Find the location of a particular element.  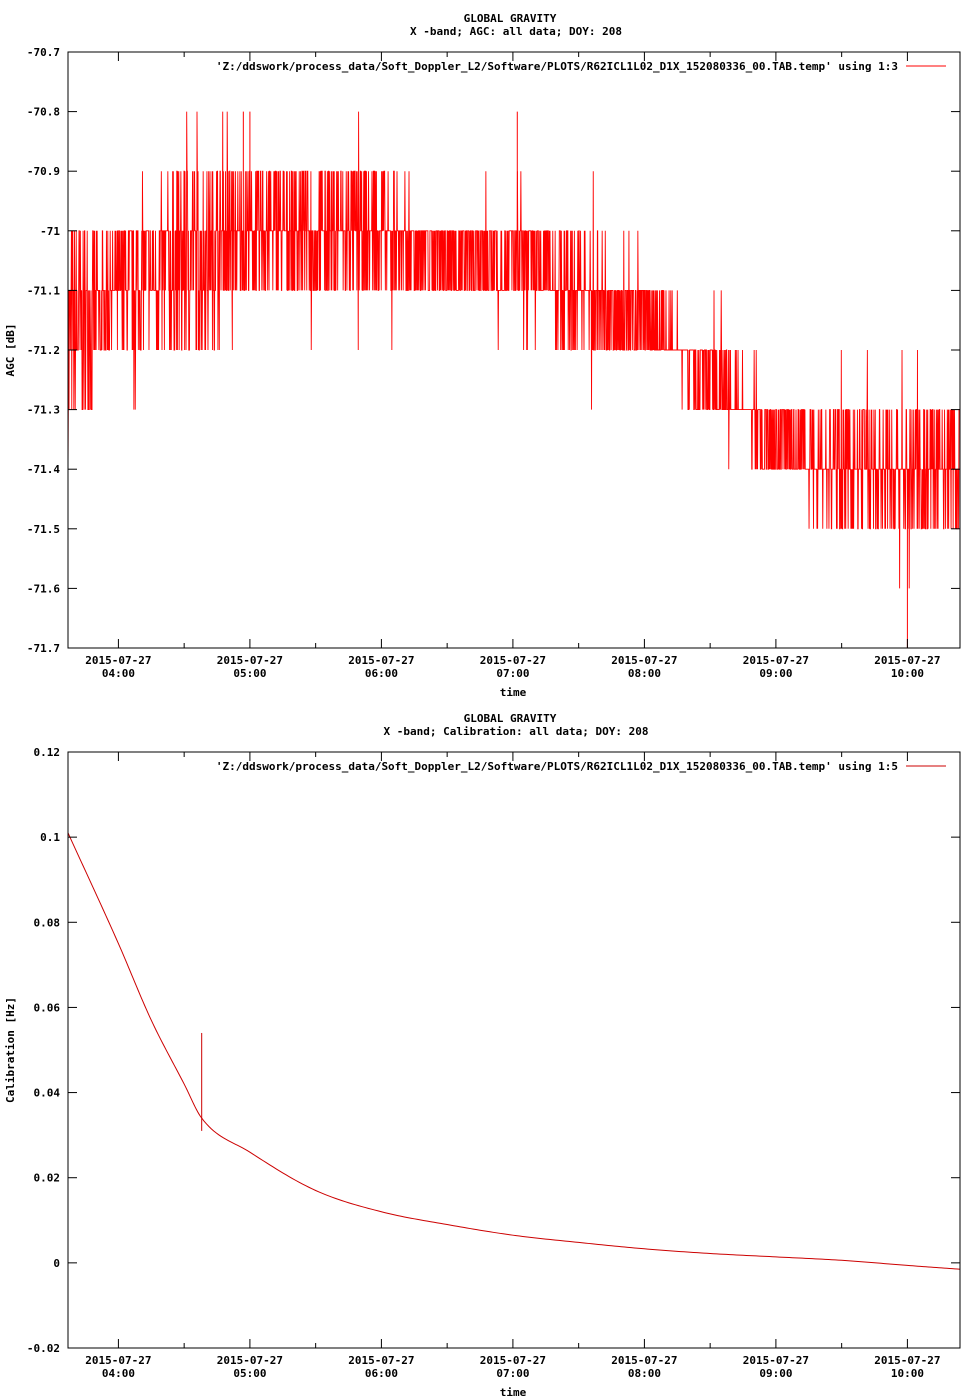

calibration-y-tick-label: 0.02 is located at coordinates (47, 1178).